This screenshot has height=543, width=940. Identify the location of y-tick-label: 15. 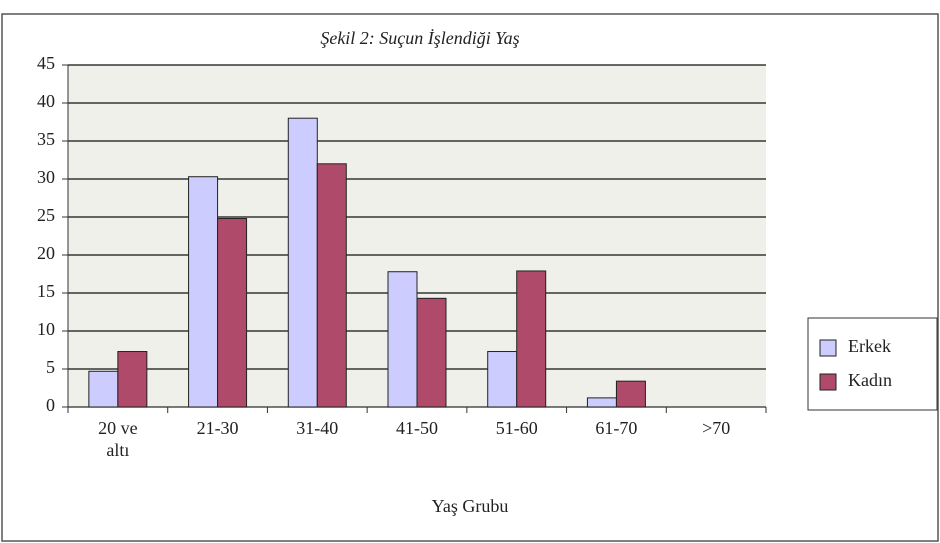
(46, 291).